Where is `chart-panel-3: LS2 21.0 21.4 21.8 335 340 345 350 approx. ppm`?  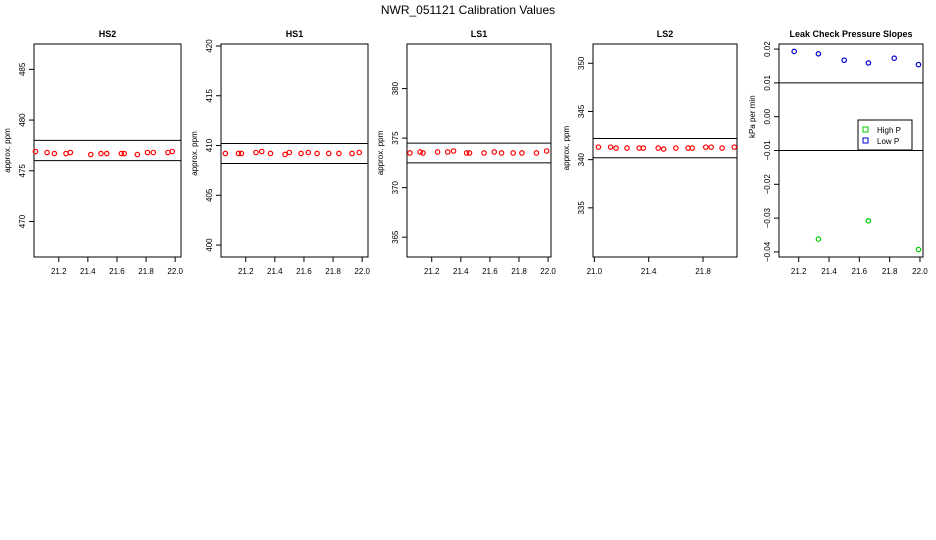
chart-panel-3: LS2 21.0 21.4 21.8 335 340 345 350 approx. ppm is located at coordinates (650, 152).